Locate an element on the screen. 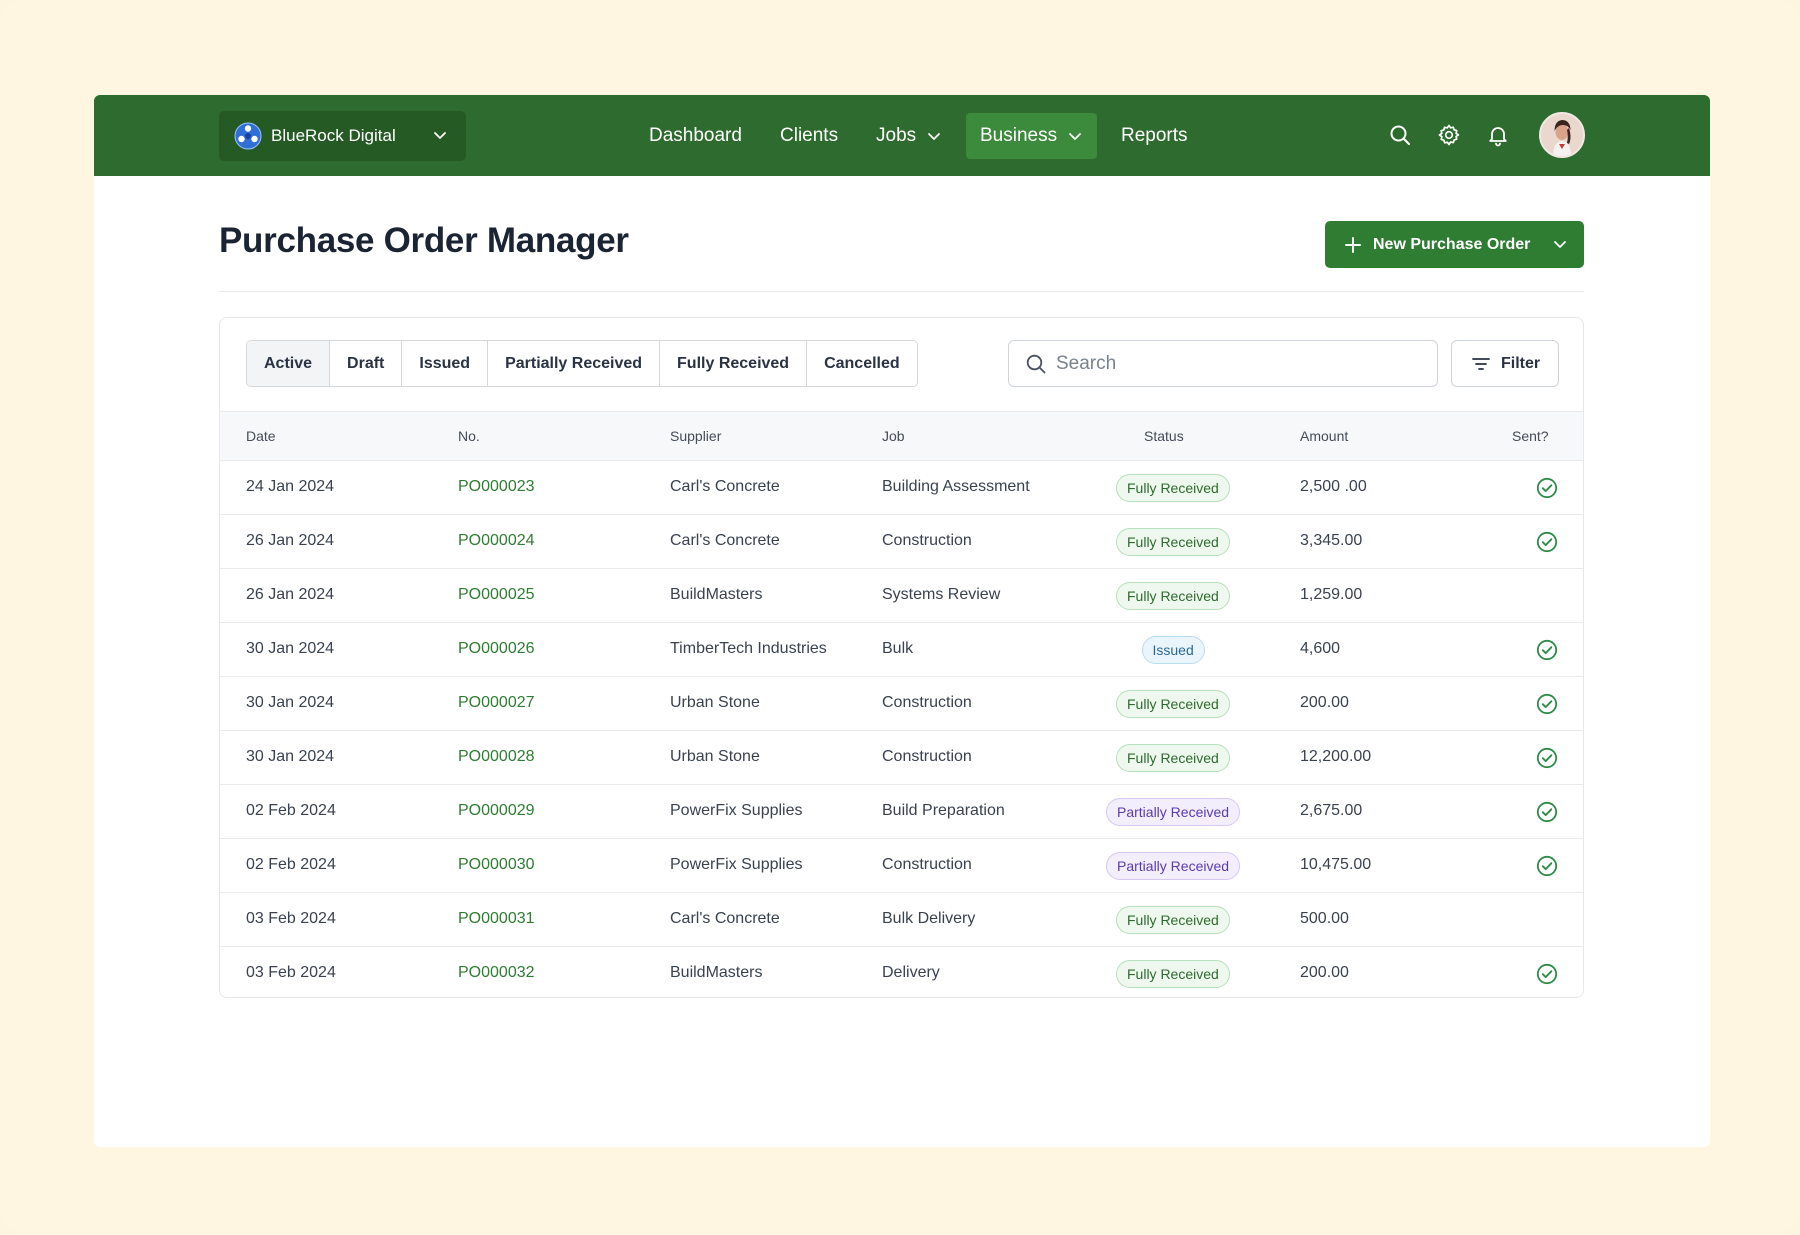  tab-issued: Issued is located at coordinates (445, 363).